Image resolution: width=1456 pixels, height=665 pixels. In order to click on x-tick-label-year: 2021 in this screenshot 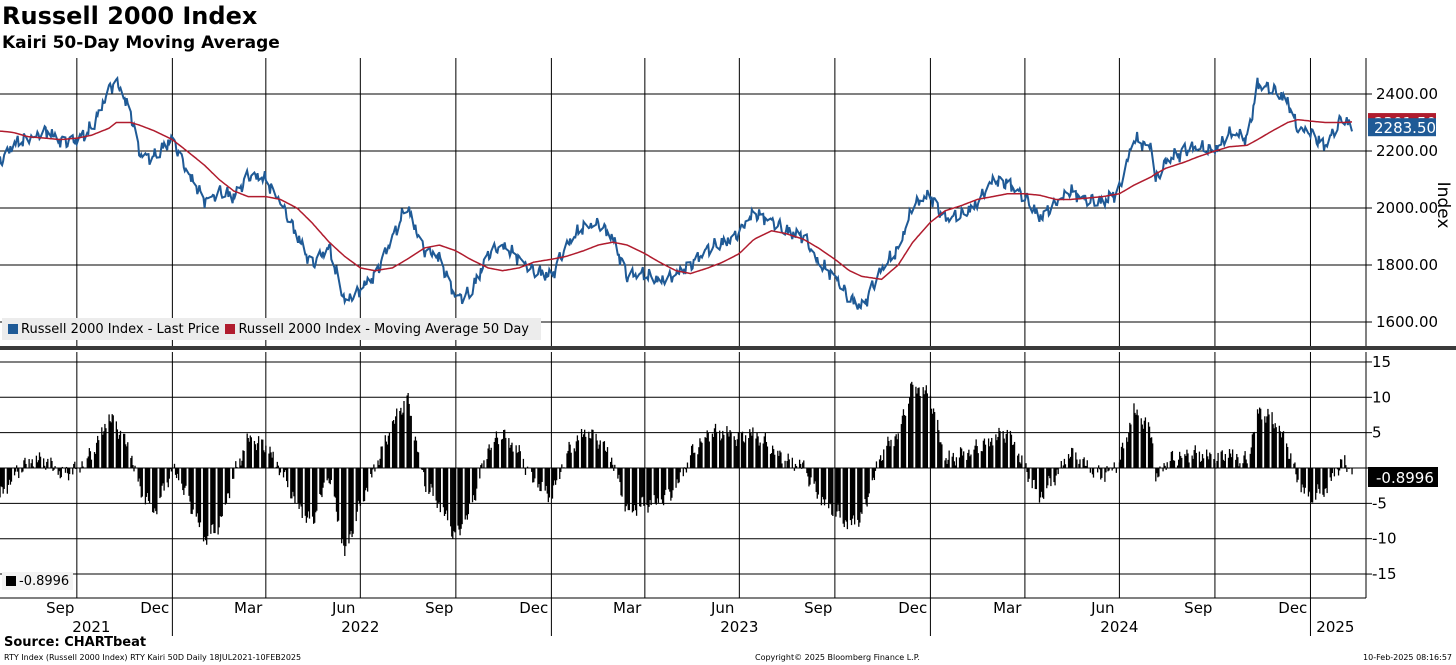, I will do `click(91, 627)`.